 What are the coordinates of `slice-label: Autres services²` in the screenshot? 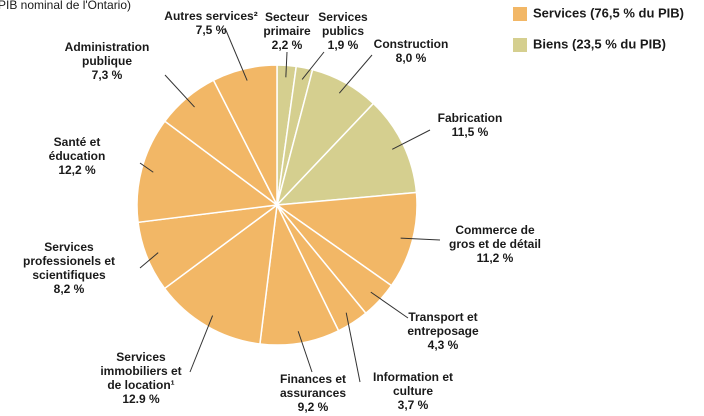 It's located at (210, 16).